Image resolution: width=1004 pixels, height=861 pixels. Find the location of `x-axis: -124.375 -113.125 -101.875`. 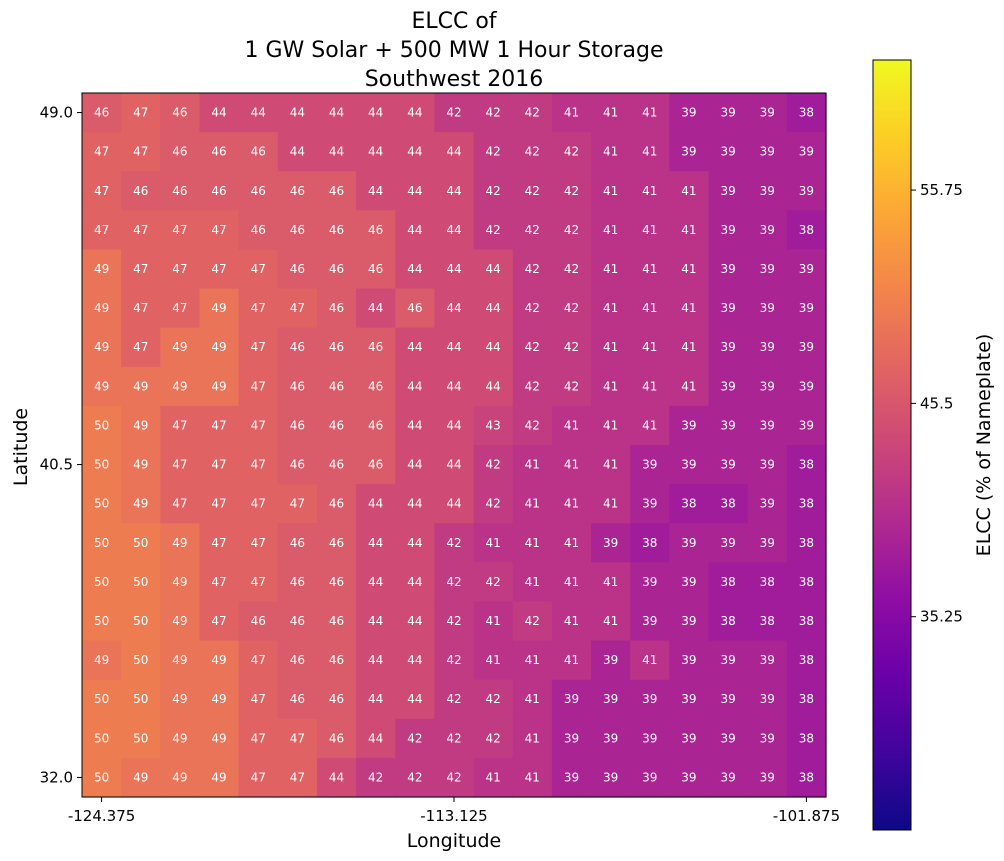

x-axis: -124.375 -113.125 -101.875 is located at coordinates (454, 811).